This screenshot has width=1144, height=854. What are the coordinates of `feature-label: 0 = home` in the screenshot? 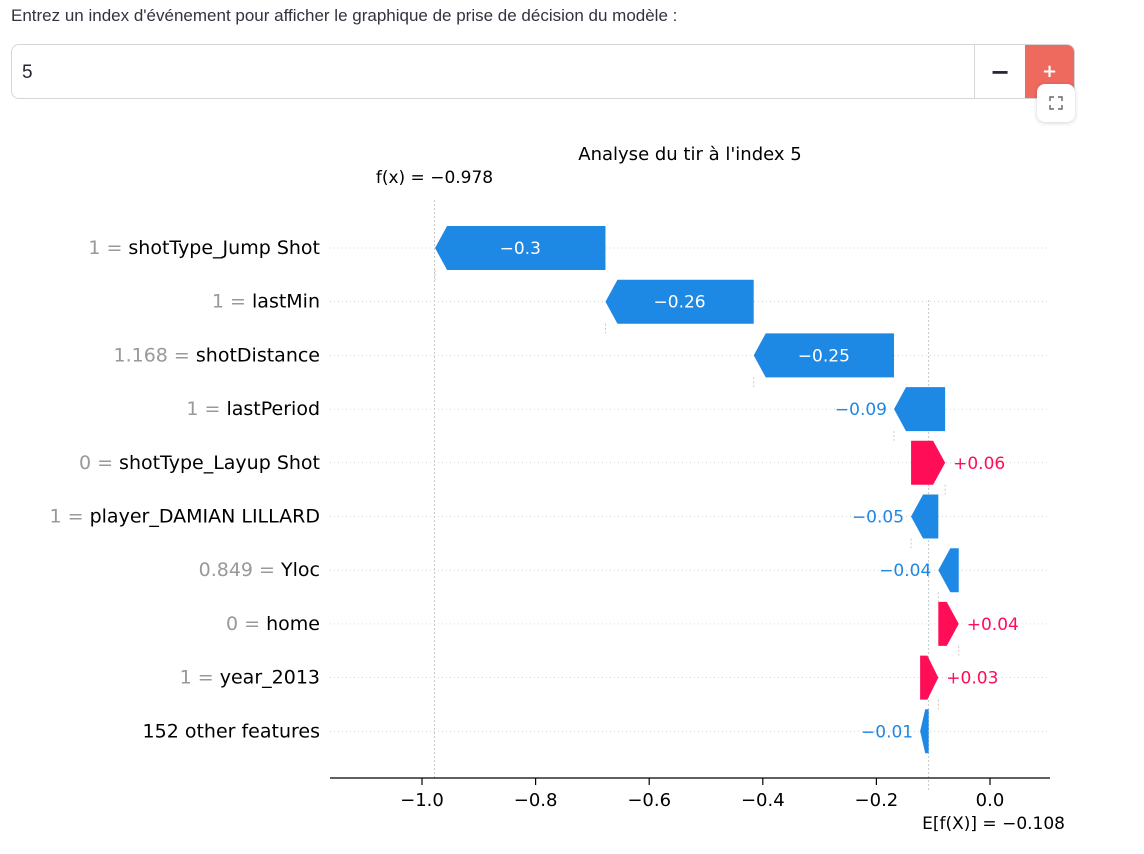 It's located at (273, 624).